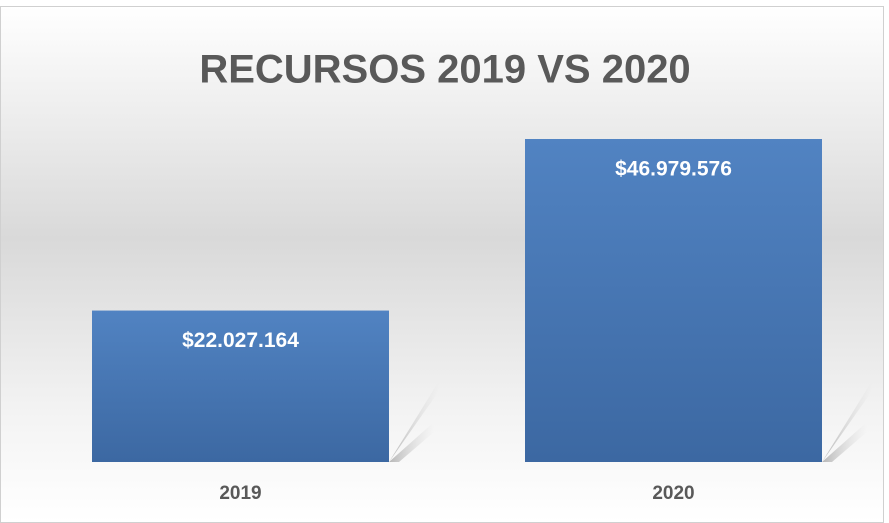 This screenshot has height=523, width=889. What do you see at coordinates (673, 493) in the screenshot?
I see `x-tick-label: 2020` at bounding box center [673, 493].